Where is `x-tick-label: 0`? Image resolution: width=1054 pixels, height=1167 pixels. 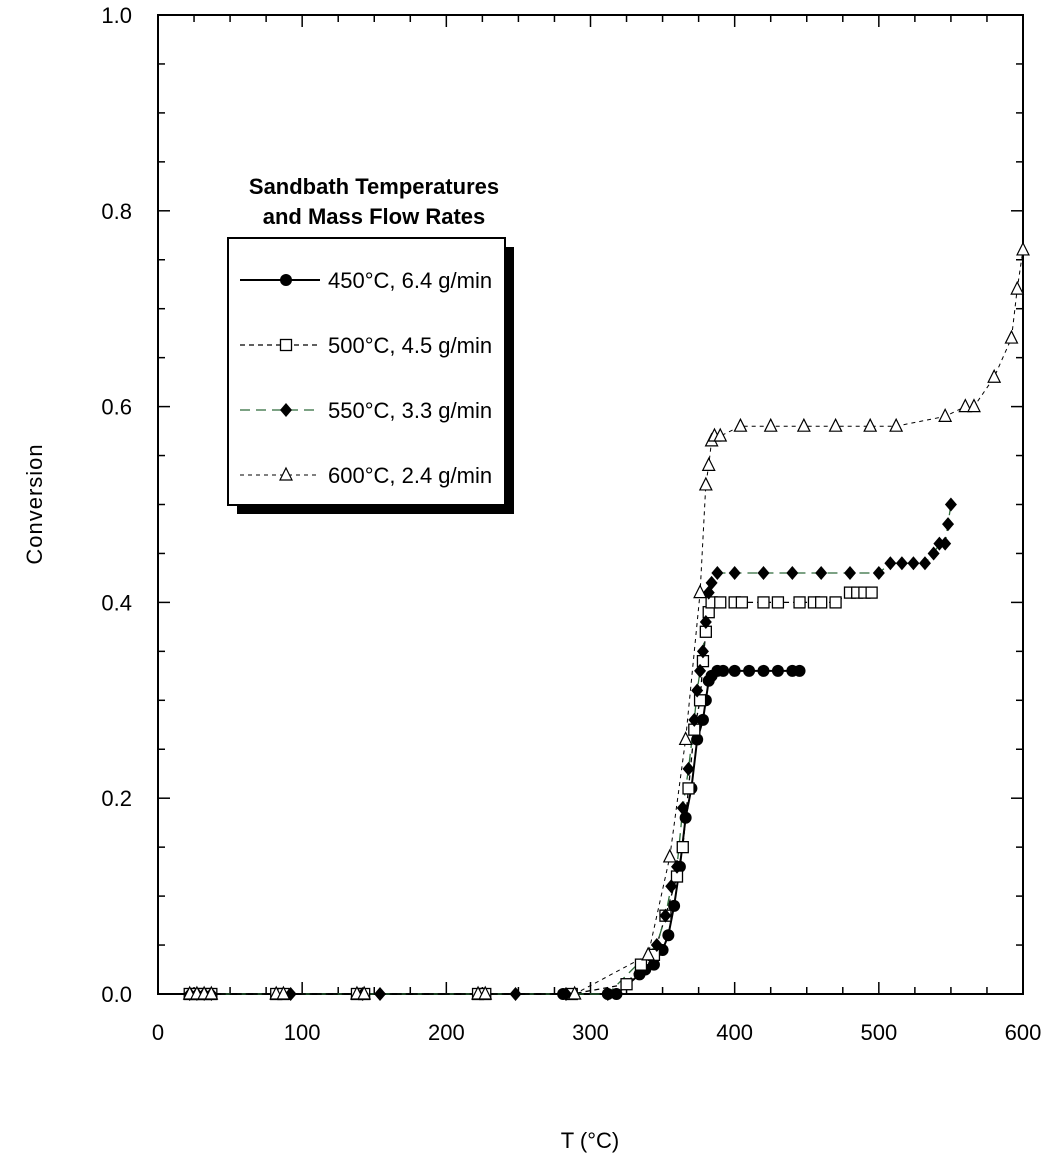 x-tick-label: 0 is located at coordinates (158, 1032).